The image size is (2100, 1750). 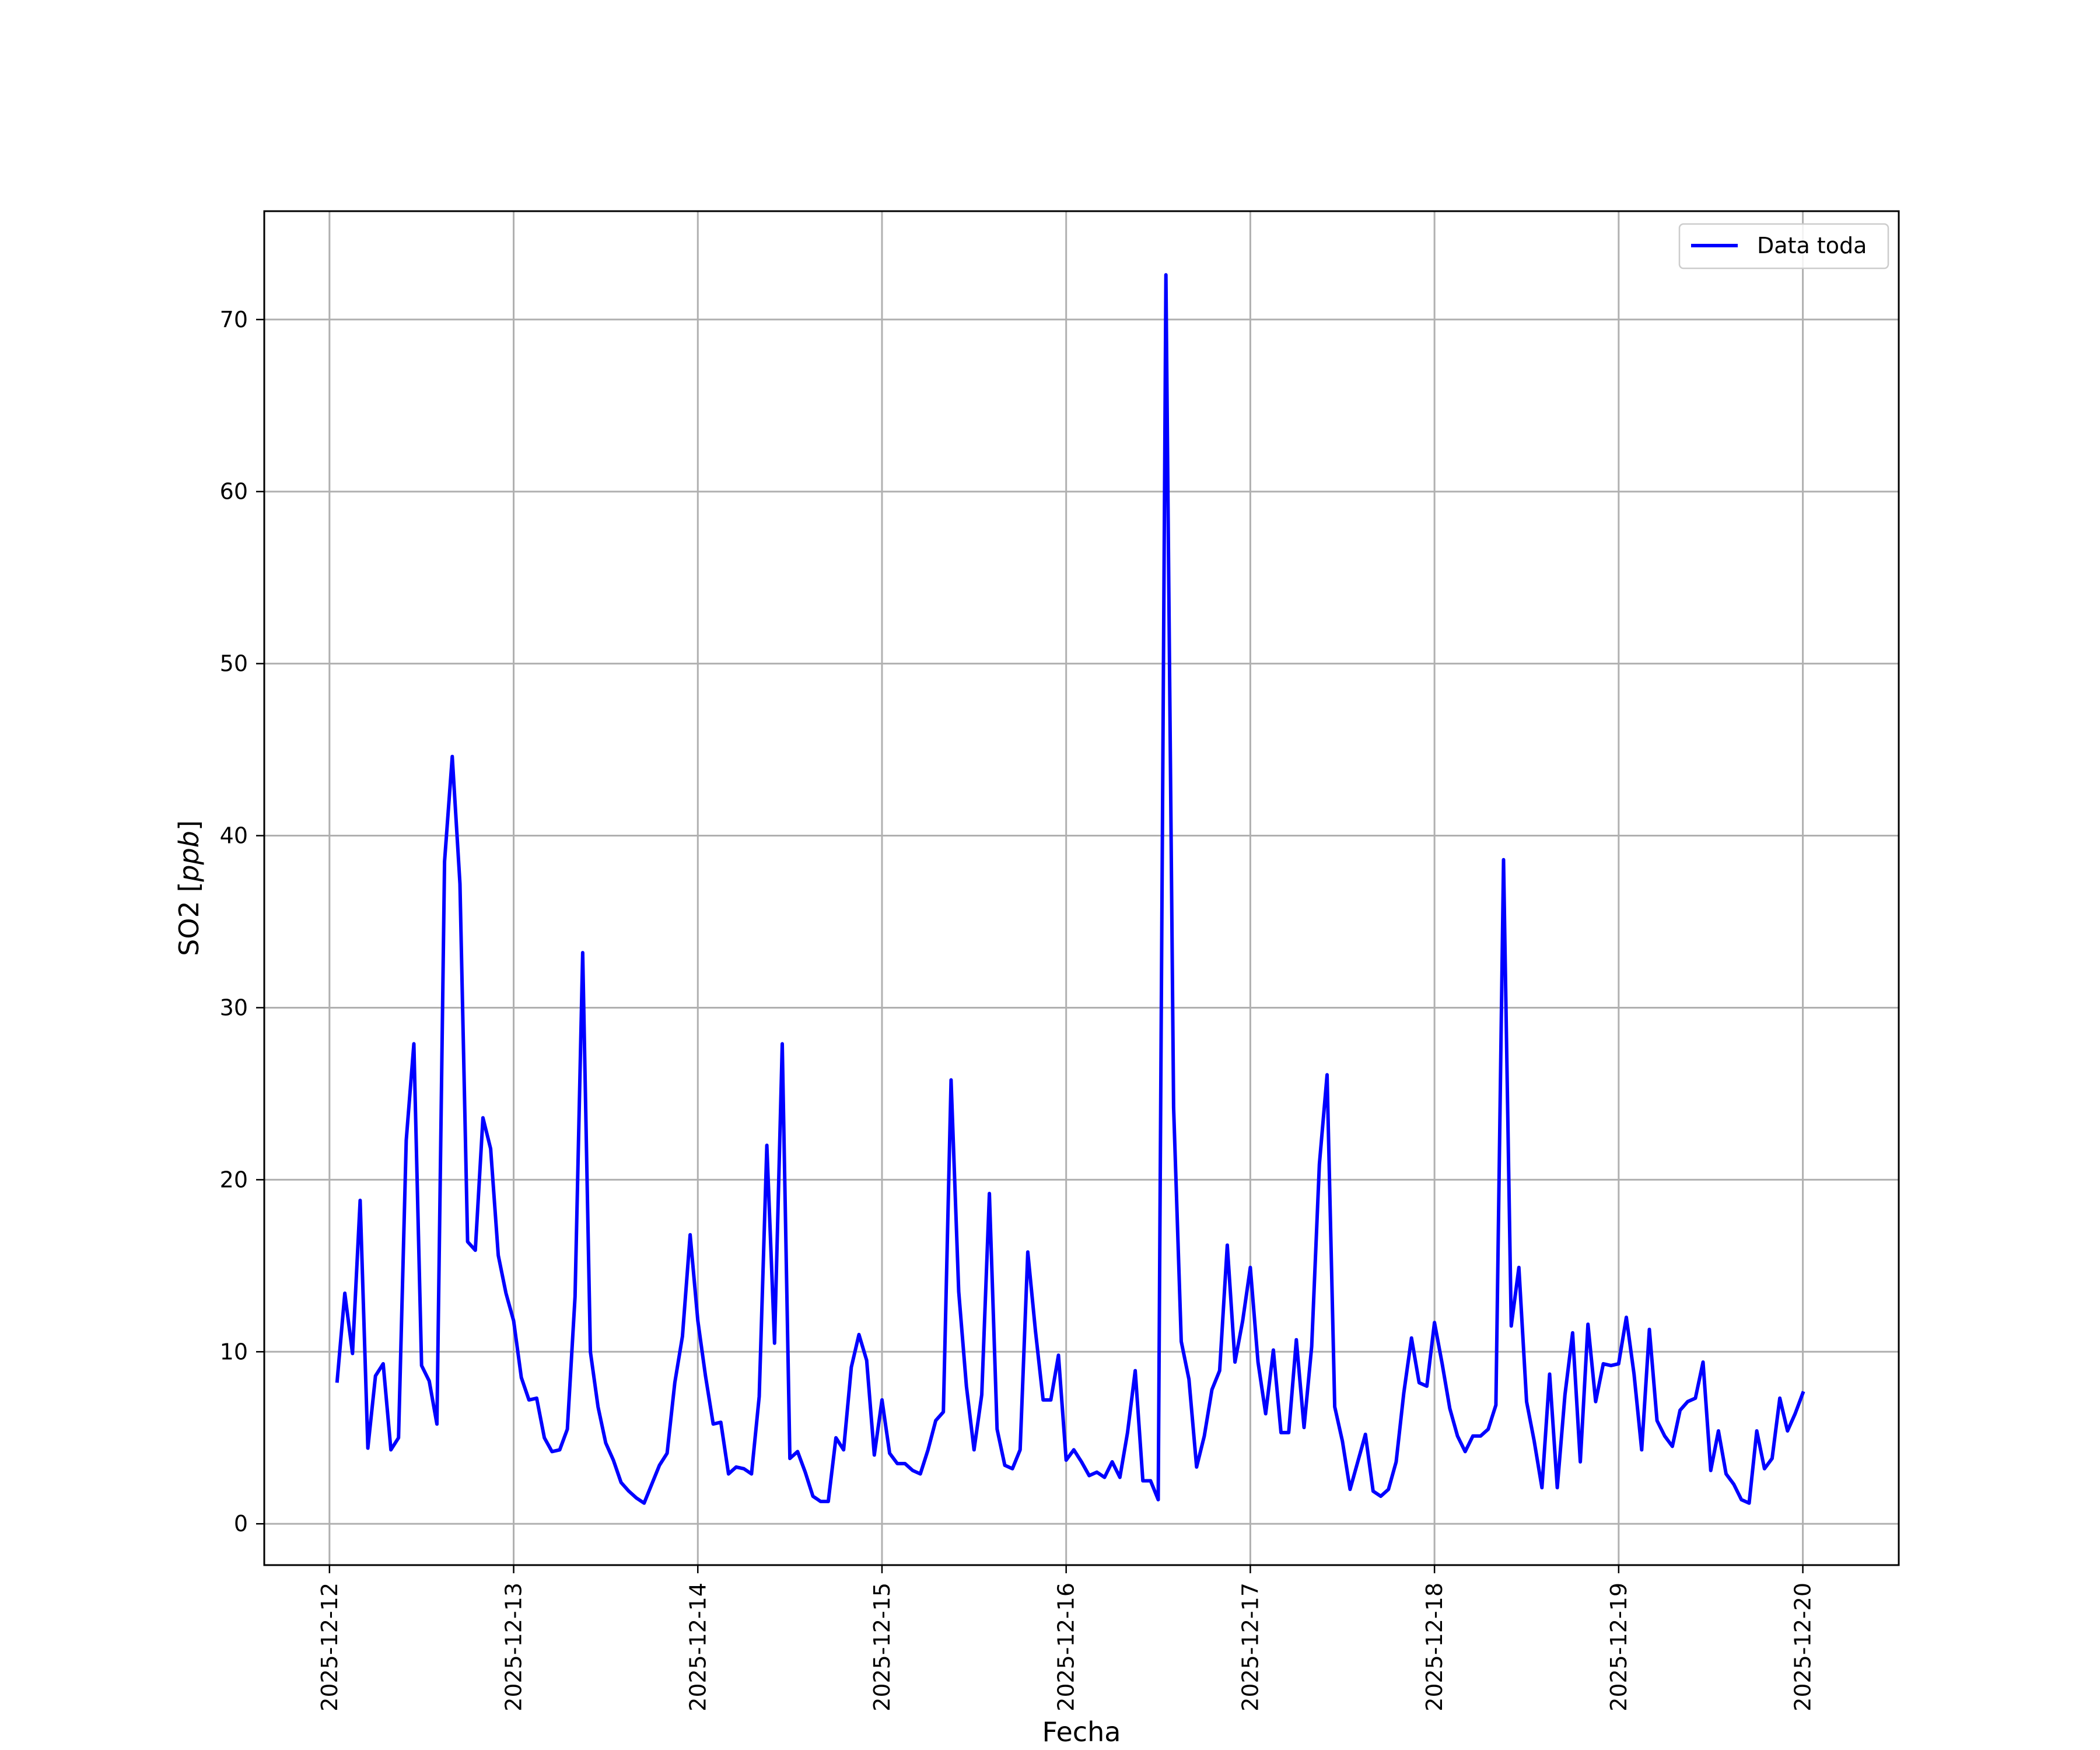 What do you see at coordinates (514, 1647) in the screenshot?
I see `x-tick-label: 2025-12-13` at bounding box center [514, 1647].